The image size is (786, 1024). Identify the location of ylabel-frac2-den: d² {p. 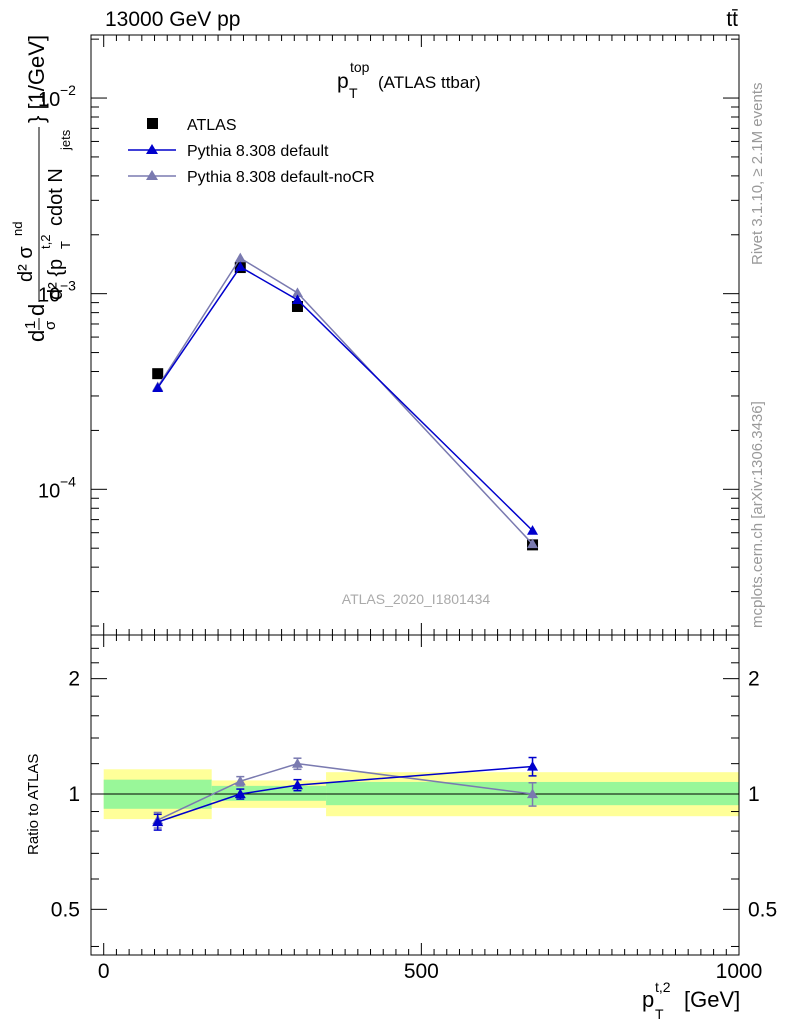
(56, 279).